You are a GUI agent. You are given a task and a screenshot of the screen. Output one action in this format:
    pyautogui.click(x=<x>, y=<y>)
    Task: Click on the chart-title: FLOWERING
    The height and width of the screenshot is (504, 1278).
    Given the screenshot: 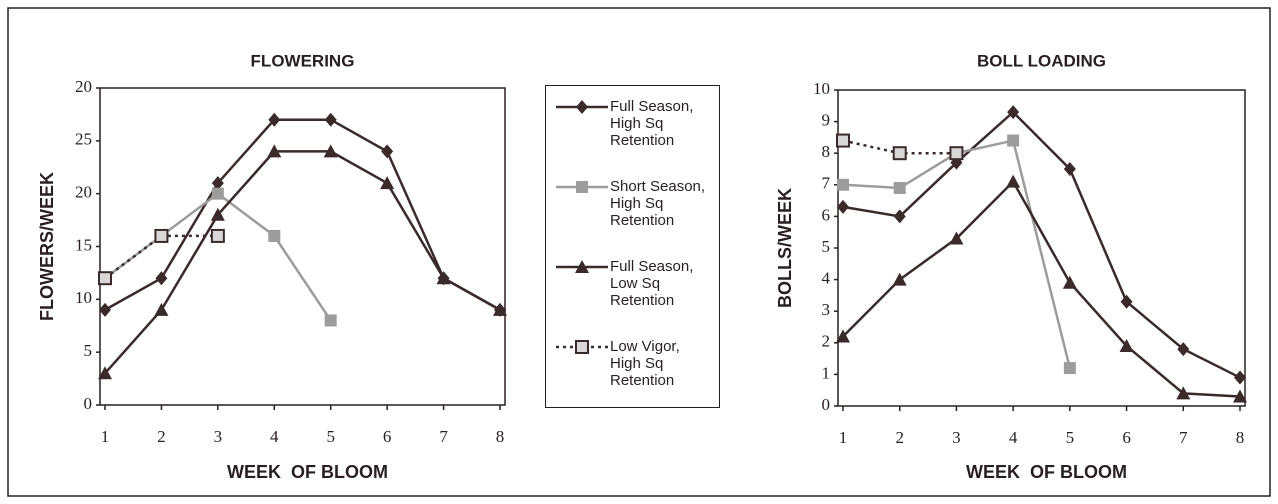 What is the action you would take?
    pyautogui.click(x=303, y=60)
    